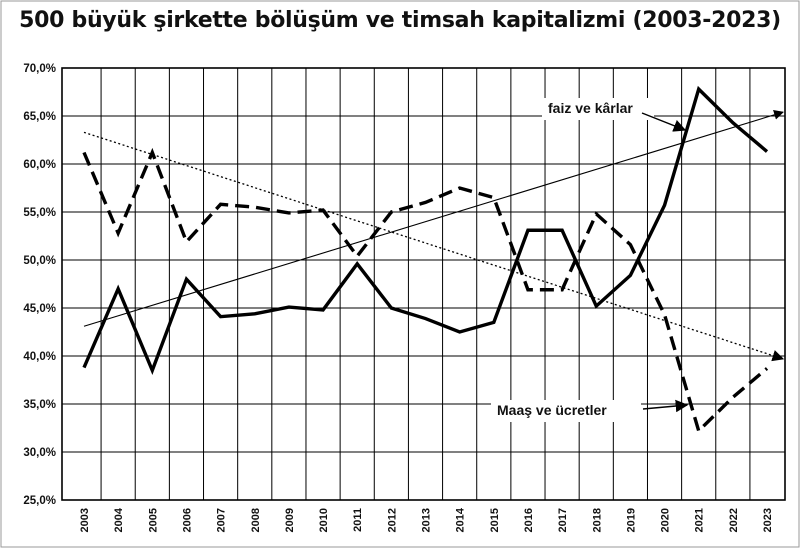 The height and width of the screenshot is (548, 800). Describe the element at coordinates (358, 520) in the screenshot. I see `x-tick-label: 2011` at that location.